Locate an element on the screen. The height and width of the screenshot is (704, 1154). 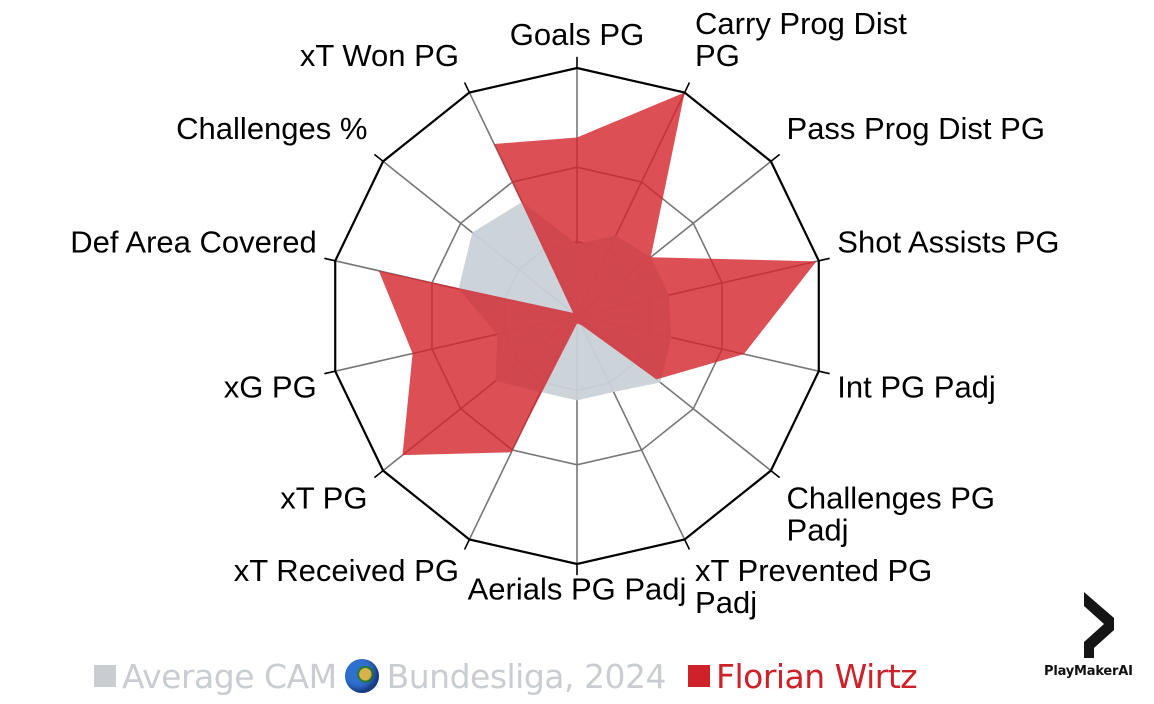
legend-player-label: Florian Wirtz is located at coordinates (816, 676).